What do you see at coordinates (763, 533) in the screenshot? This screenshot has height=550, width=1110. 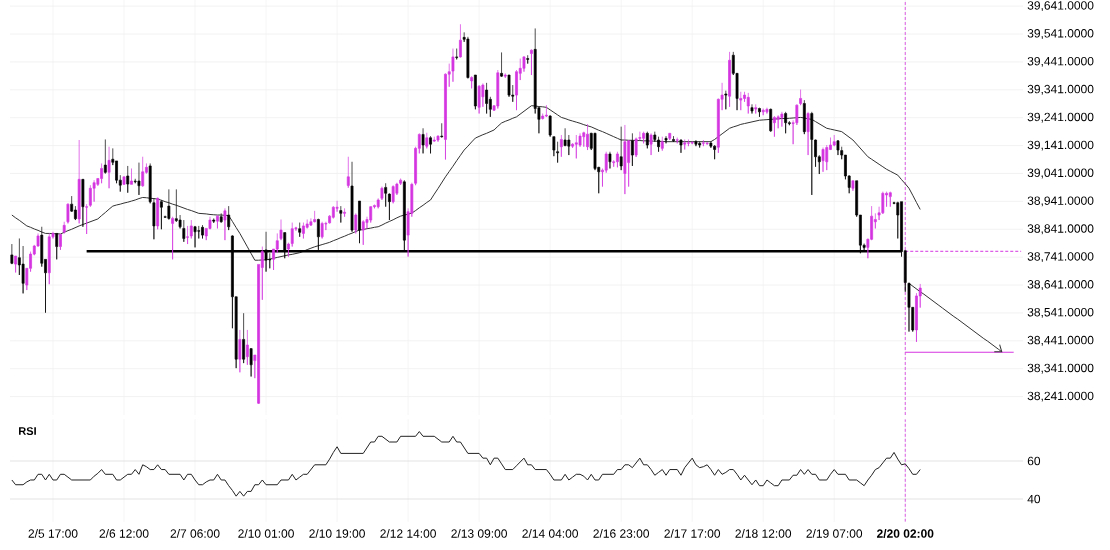 I see `x-tick-label: 2/18 12:00` at bounding box center [763, 533].